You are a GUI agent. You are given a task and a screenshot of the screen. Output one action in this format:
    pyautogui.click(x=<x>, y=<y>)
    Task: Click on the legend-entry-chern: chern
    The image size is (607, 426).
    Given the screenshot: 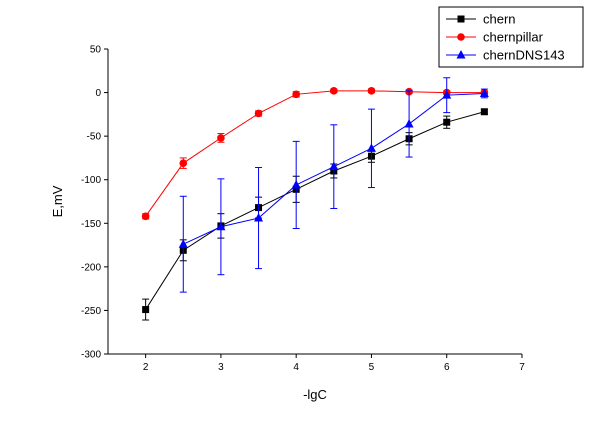 What is the action you would take?
    pyautogui.click(x=481, y=19)
    